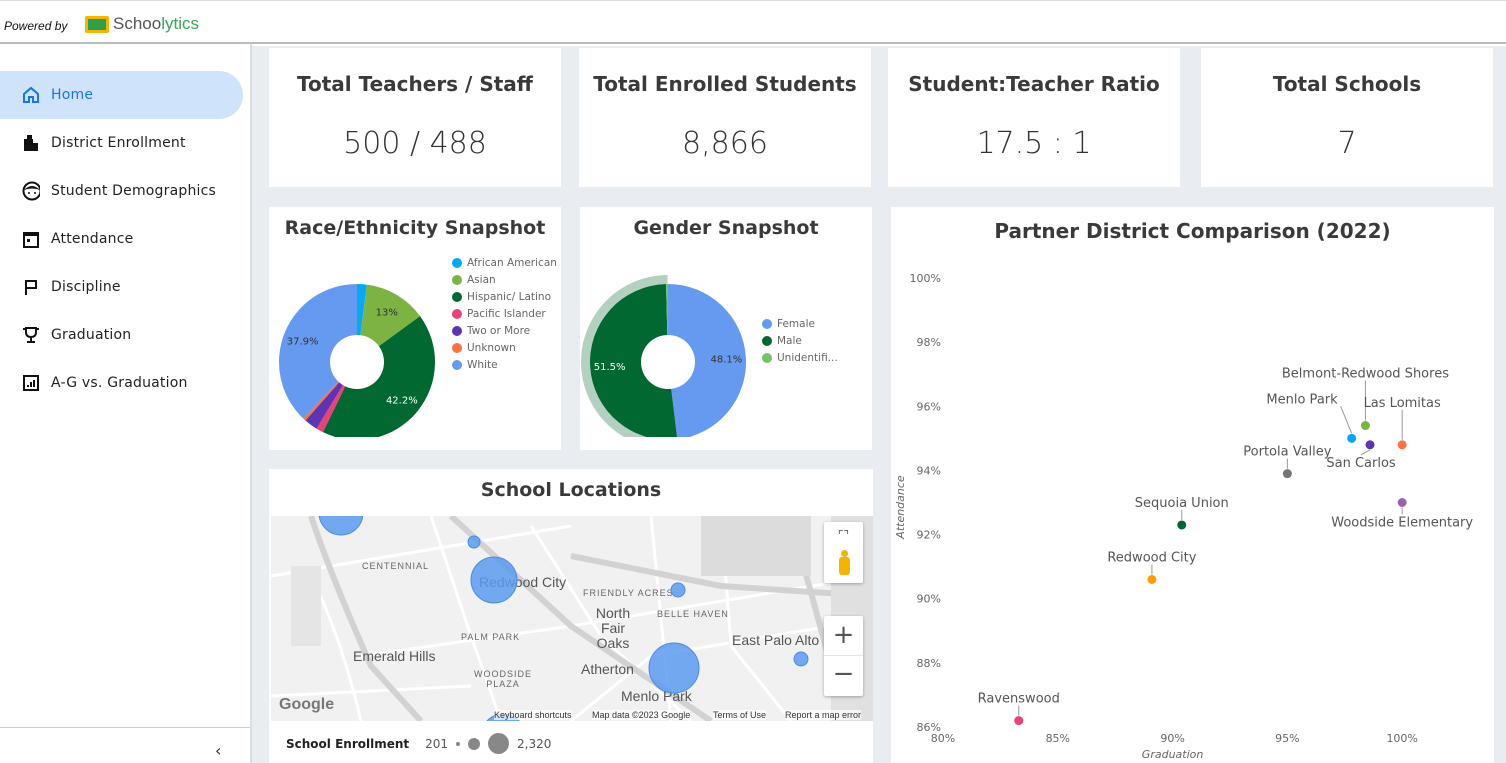 This screenshot has height=763, width=1506. Describe the element at coordinates (607, 669) in the screenshot. I see `map-label: Atherton` at that location.